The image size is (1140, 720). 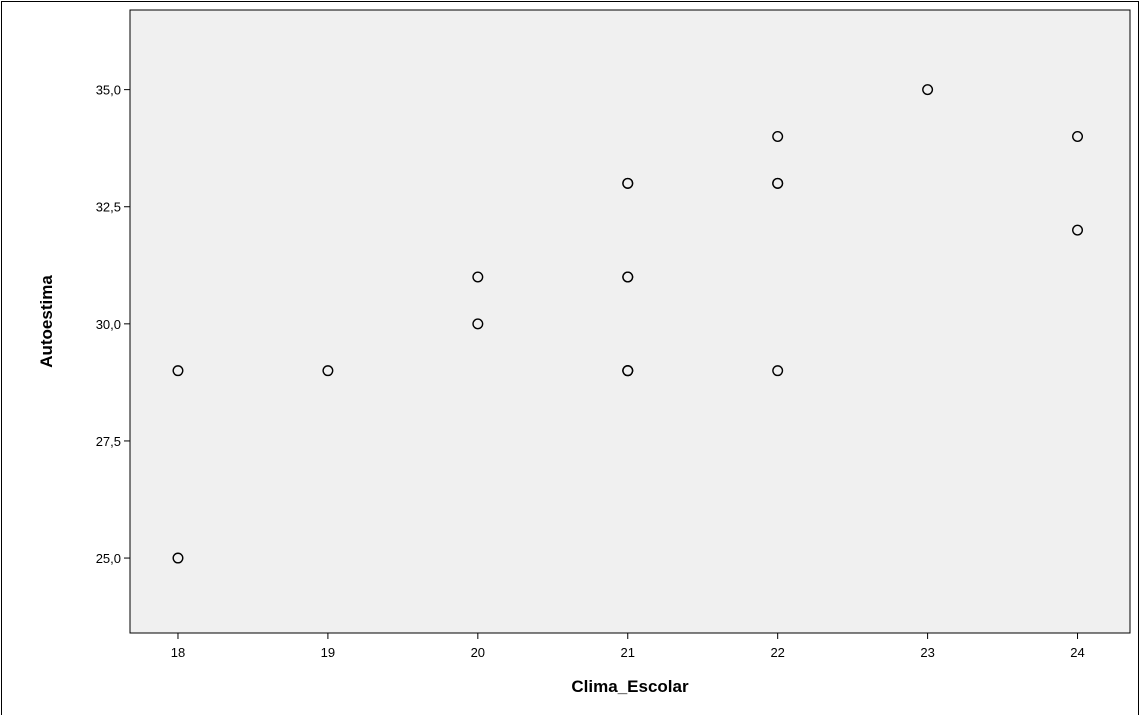 What do you see at coordinates (178, 652) in the screenshot?
I see `x-tick-label: 18` at bounding box center [178, 652].